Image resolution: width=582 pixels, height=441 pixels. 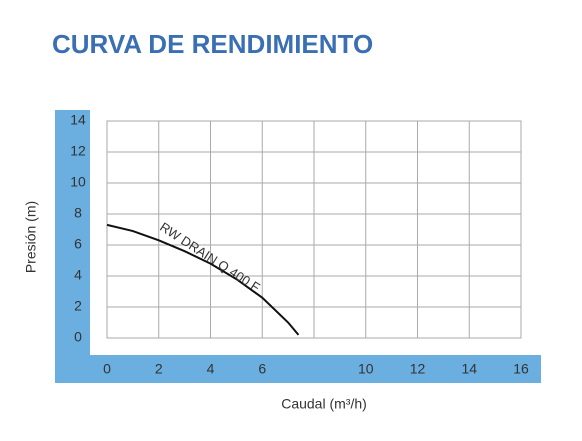 I want to click on y-axis-label: Presión (m), so click(x=31, y=237).